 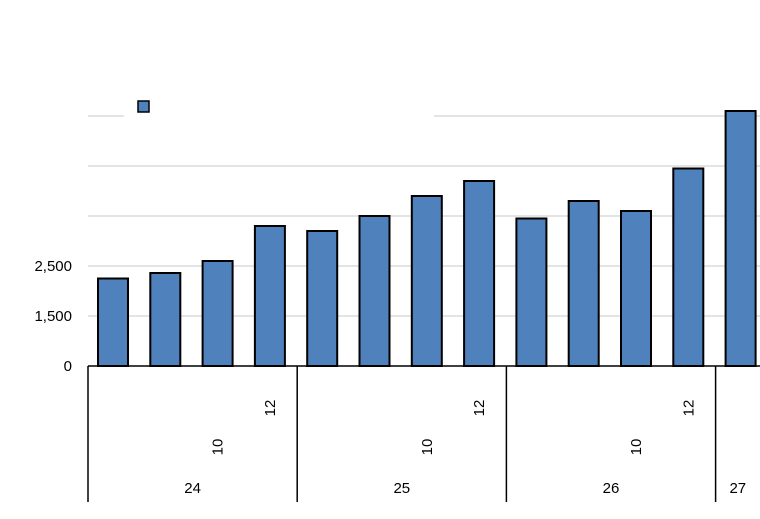 What do you see at coordinates (192, 488) in the screenshot?
I see `x-group-label: 24` at bounding box center [192, 488].